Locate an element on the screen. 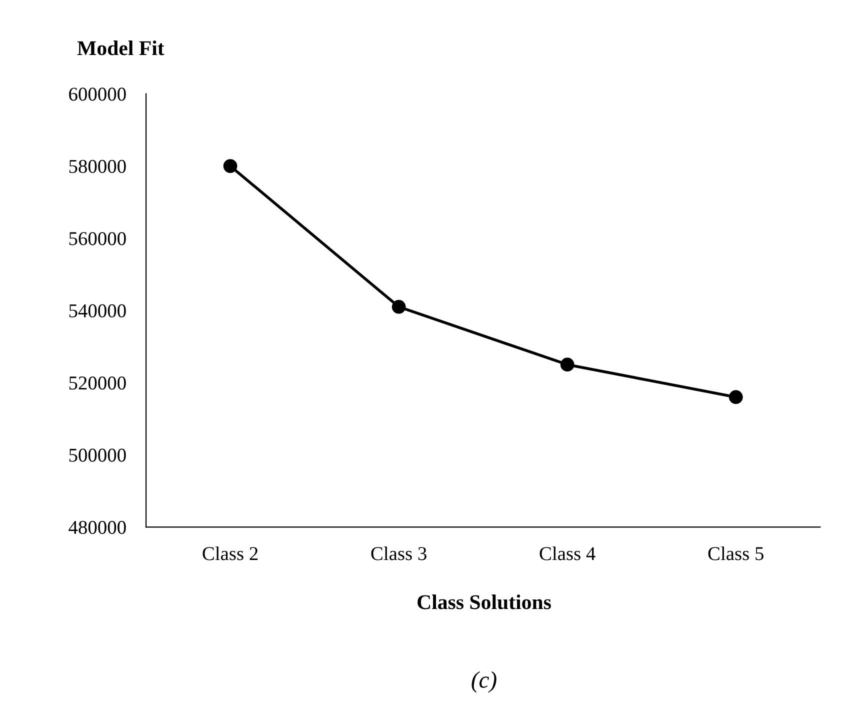  y-tick-label: 560000 is located at coordinates (97, 239).